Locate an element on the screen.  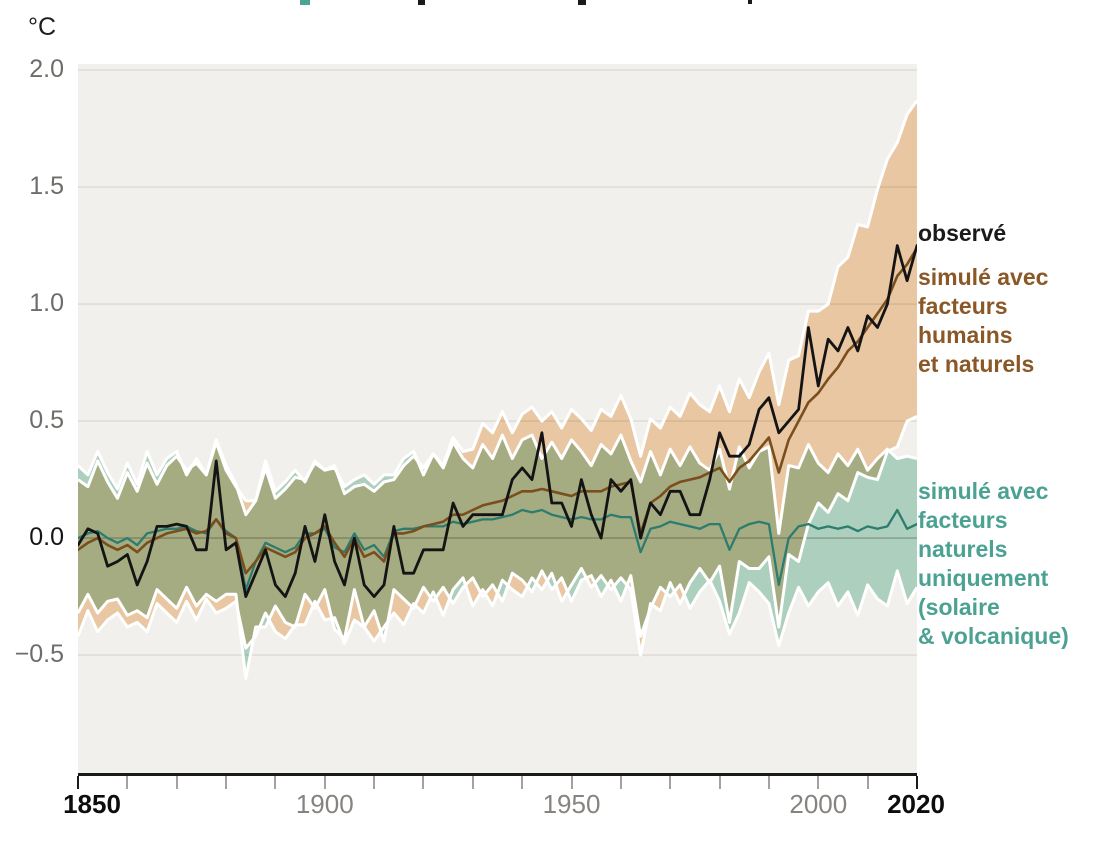
legend-simulated-human-natural: simulé avec facteurs humains et naturels is located at coordinates (983, 321).